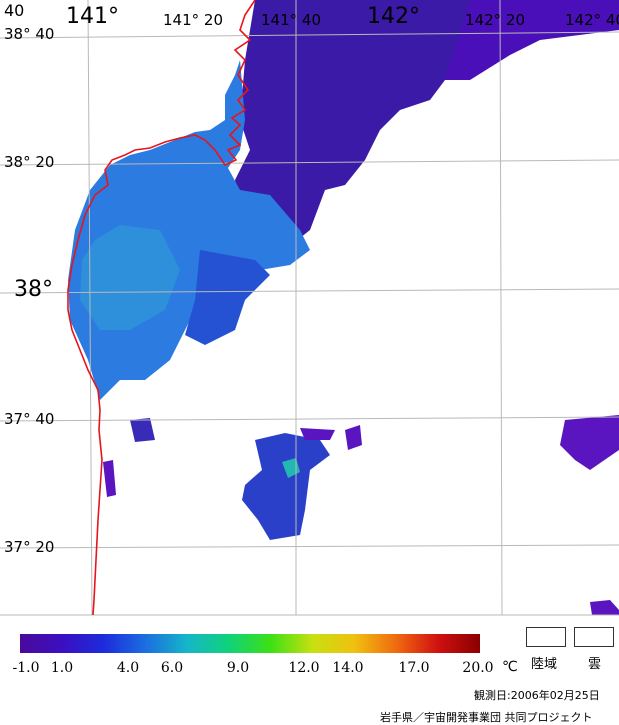  What do you see at coordinates (537, 695) in the screenshot?
I see `observation-date: 観測日:2006年02月25日` at bounding box center [537, 695].